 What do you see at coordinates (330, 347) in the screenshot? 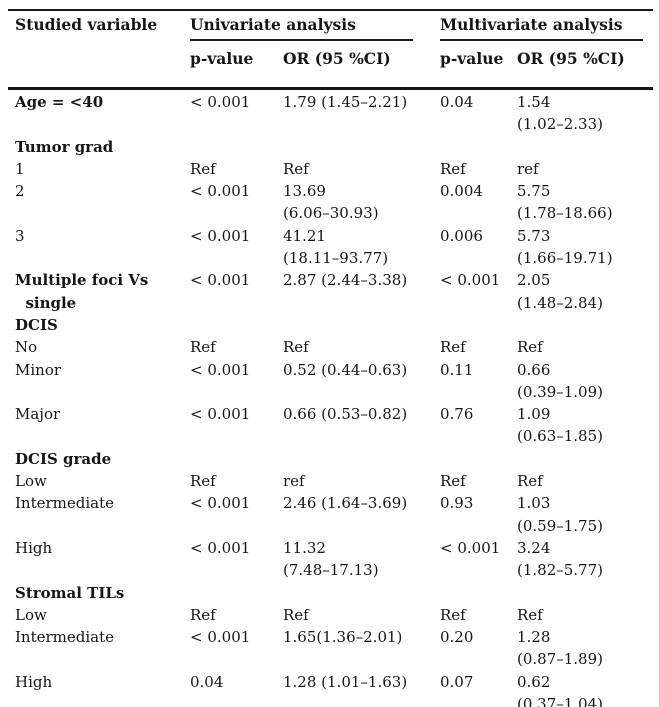
I see `table-row: No Ref Ref Ref Ref` at bounding box center [330, 347].